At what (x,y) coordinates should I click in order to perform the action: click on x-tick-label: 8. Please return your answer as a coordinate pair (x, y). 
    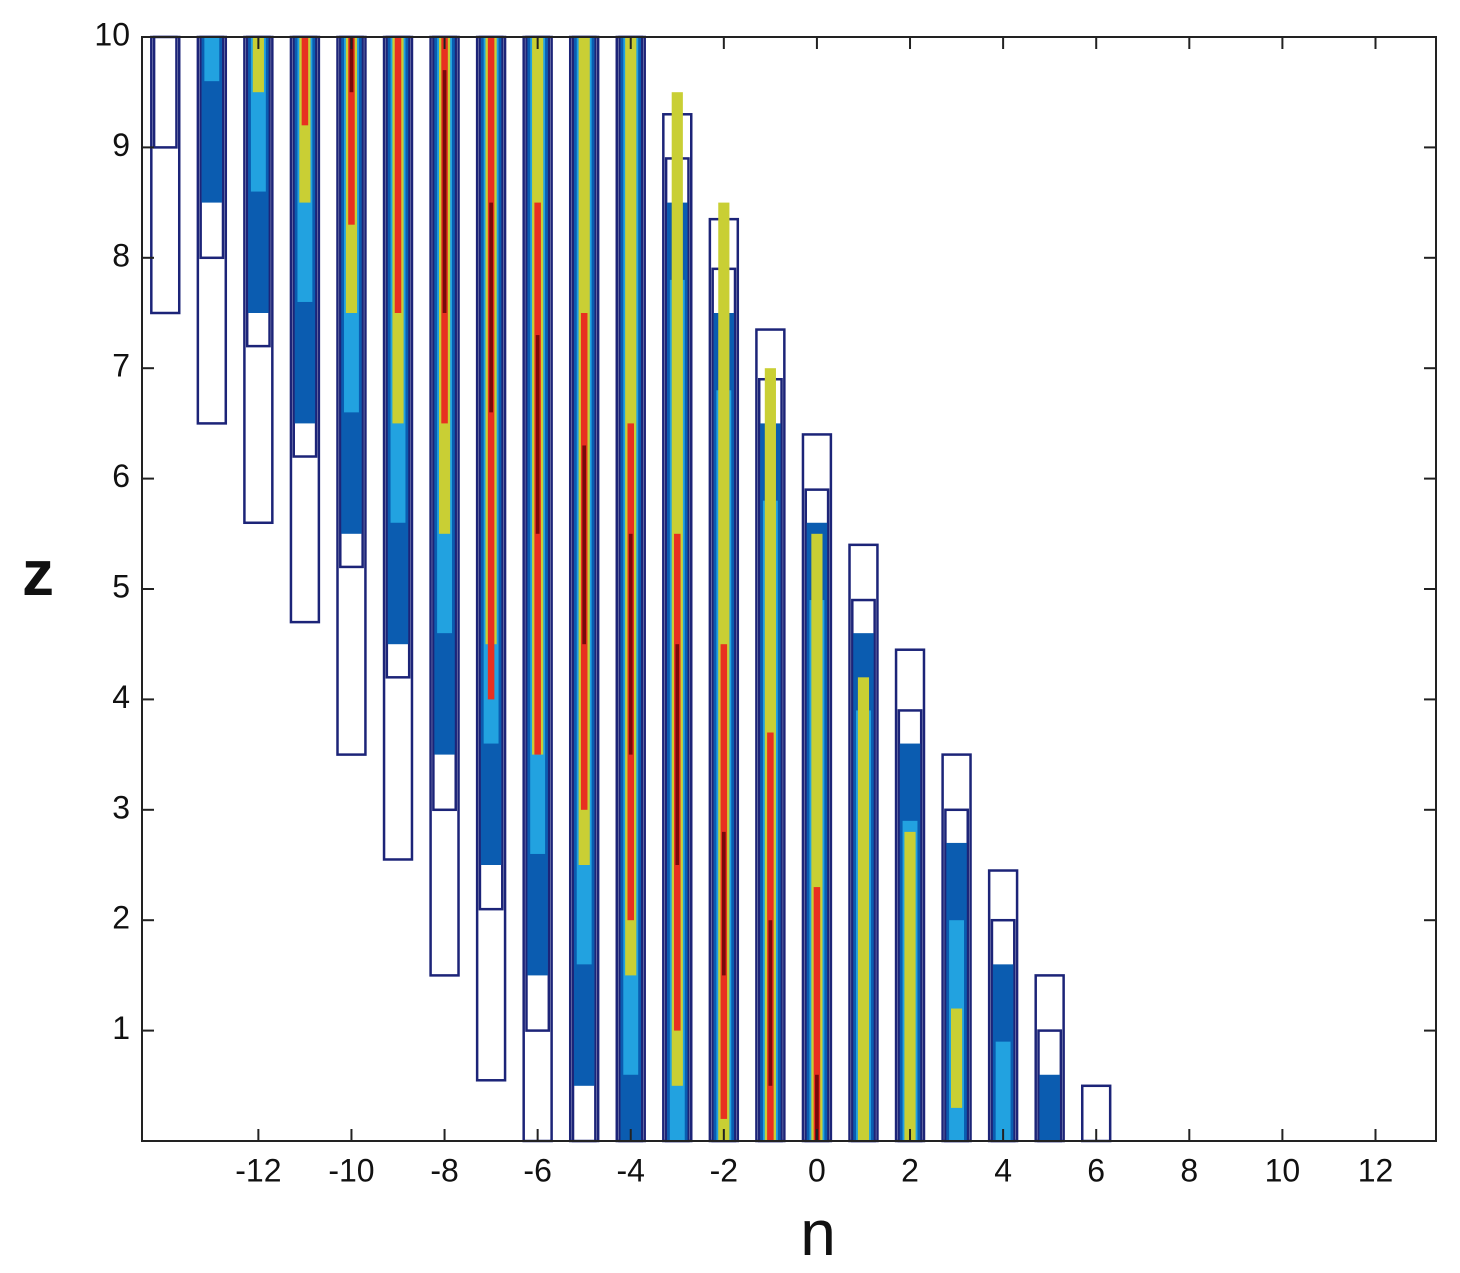
    Looking at the image, I should click on (1189, 1170).